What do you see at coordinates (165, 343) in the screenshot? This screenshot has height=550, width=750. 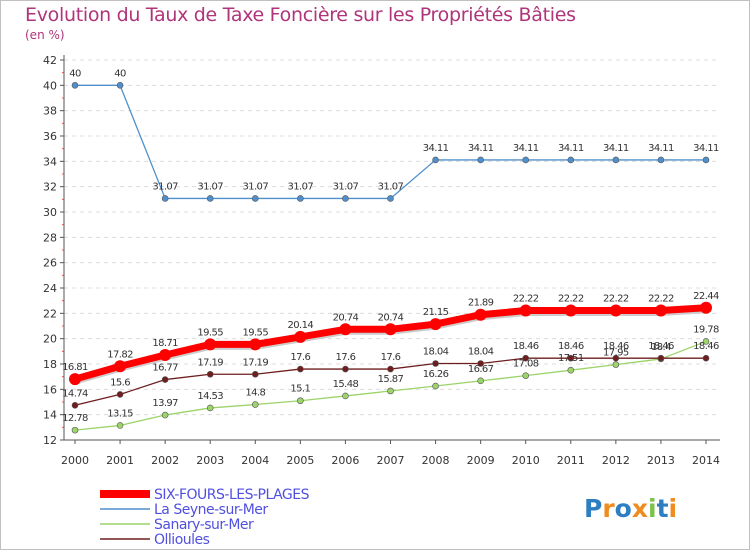 I see `data-label-six-fours-les-plages: 18.71` at bounding box center [165, 343].